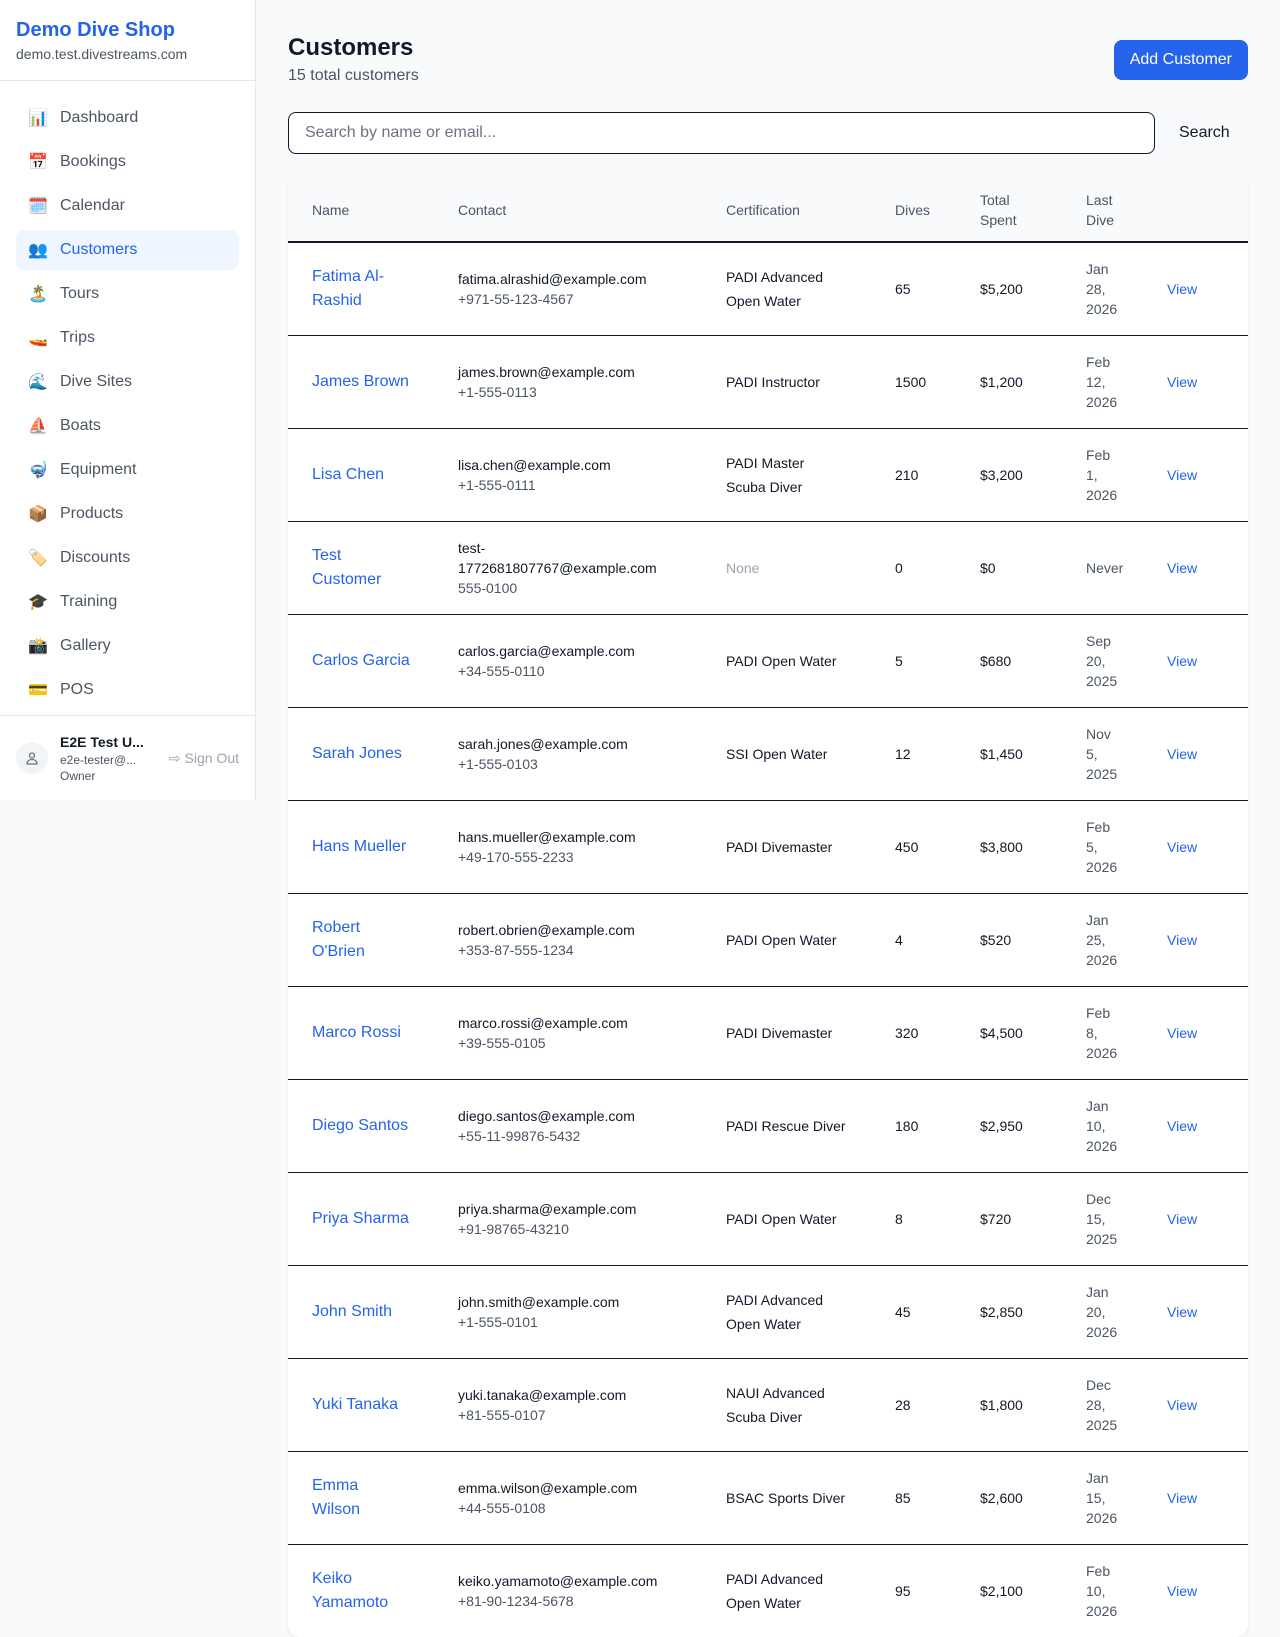 The width and height of the screenshot is (1280, 1637). I want to click on customer-email: lisa.chen@example.com, so click(568, 465).